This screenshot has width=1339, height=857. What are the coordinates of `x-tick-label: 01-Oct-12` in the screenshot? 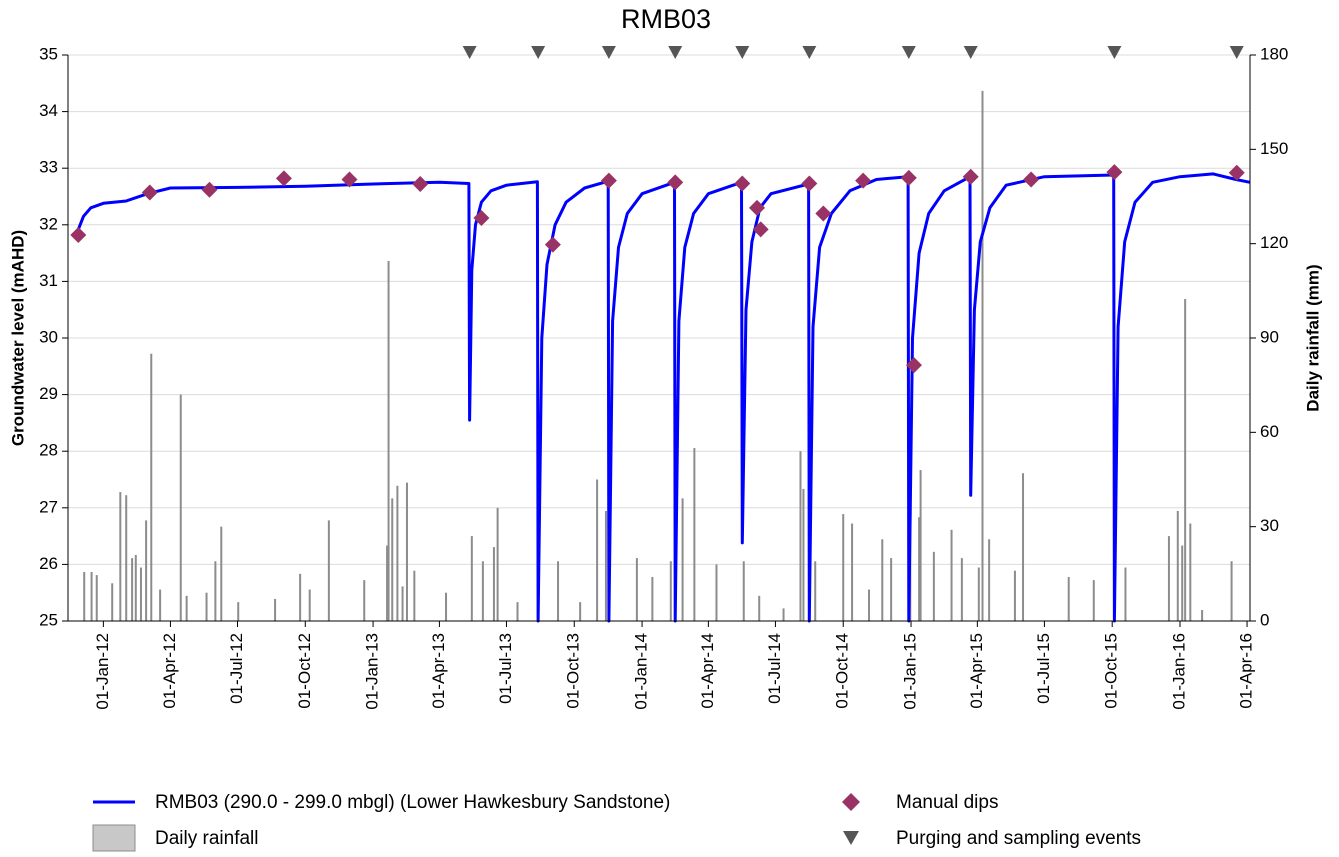 It's located at (304, 671).